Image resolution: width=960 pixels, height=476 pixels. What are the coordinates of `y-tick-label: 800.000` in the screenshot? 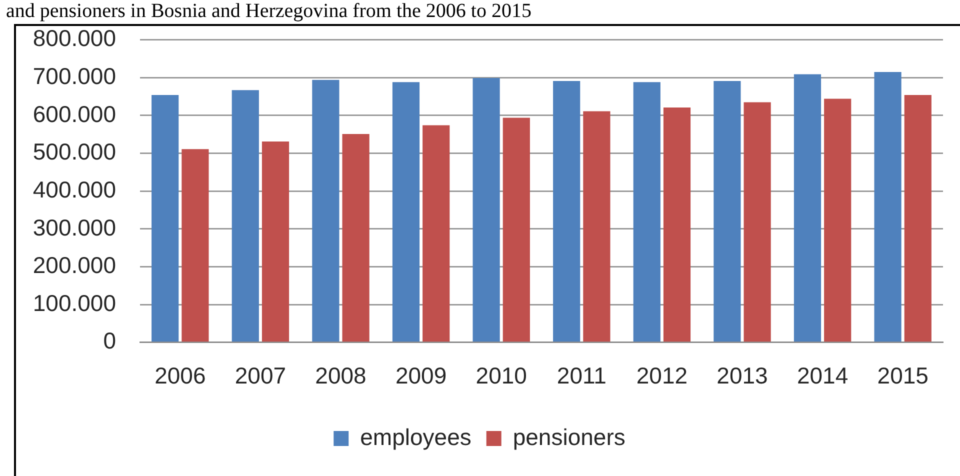 It's located at (74, 38).